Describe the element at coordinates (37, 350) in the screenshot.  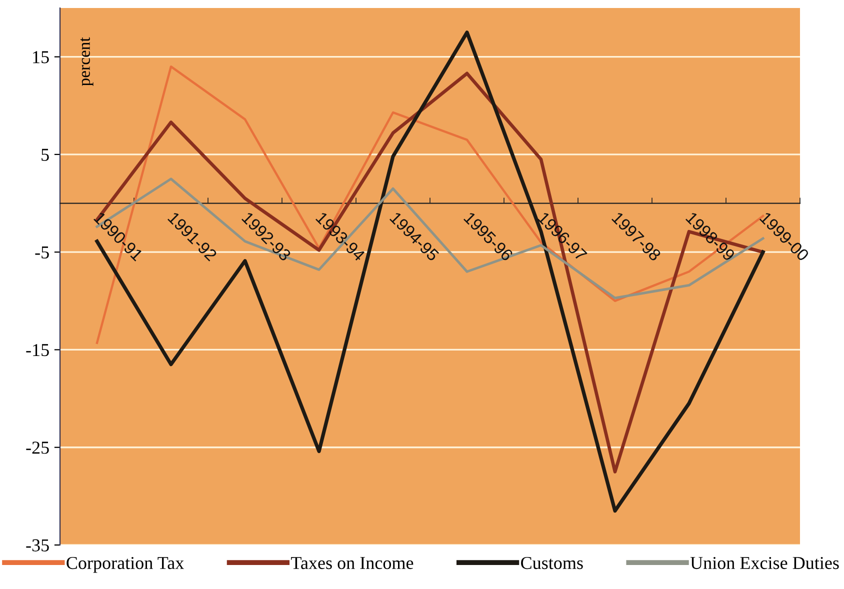
I see `y-tick-label: -15` at that location.